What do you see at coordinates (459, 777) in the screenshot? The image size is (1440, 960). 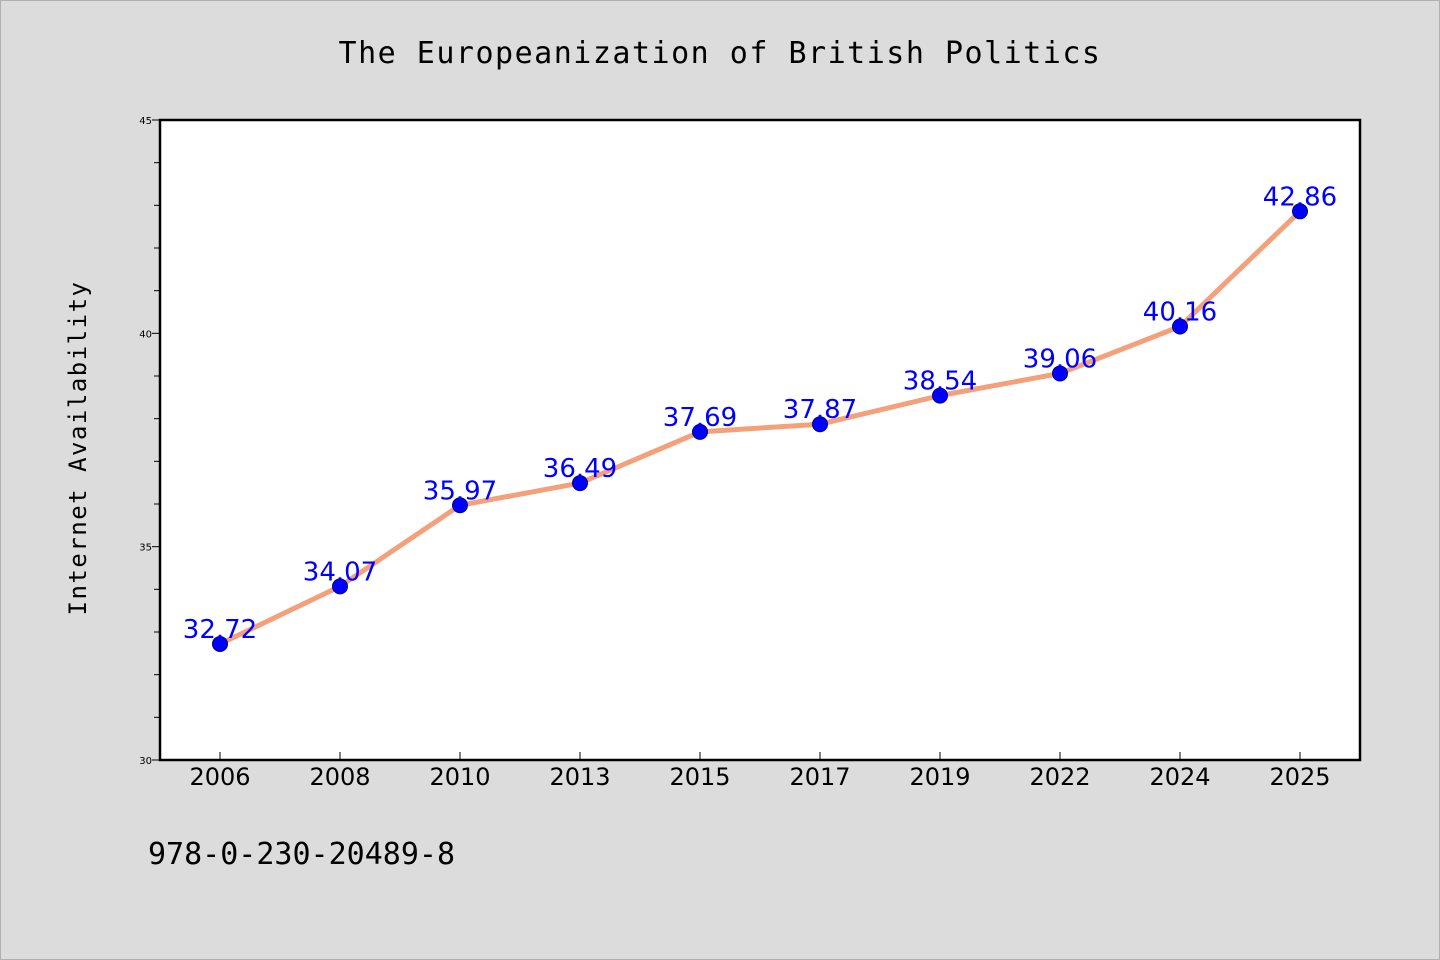 I see `x-tick-label: 2010` at bounding box center [459, 777].